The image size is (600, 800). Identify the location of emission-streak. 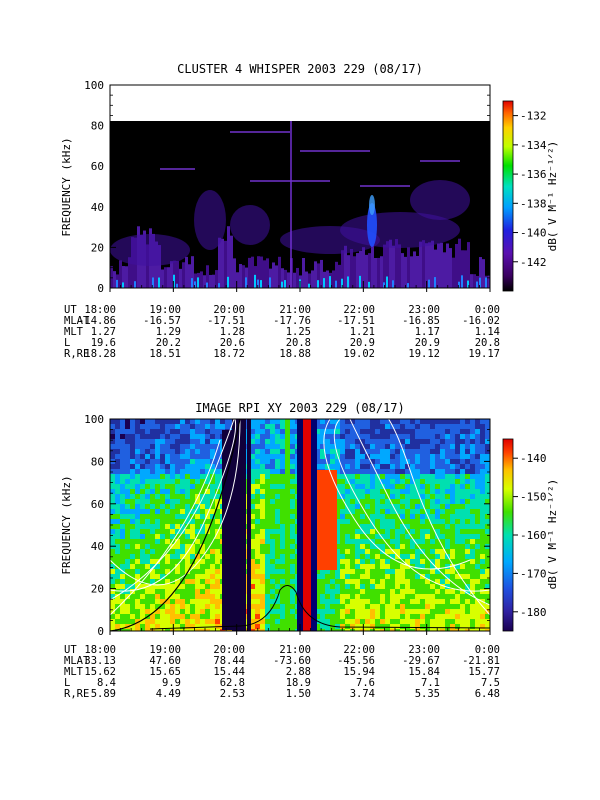
(290, 181).